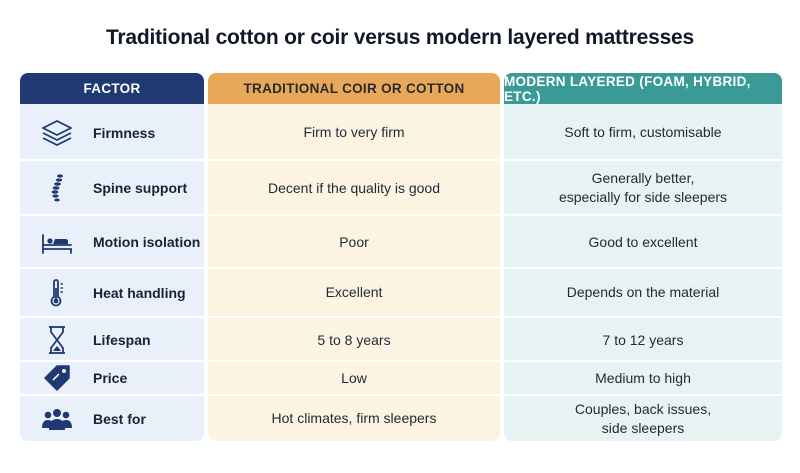  I want to click on factor-cell: Firmness, so click(112, 132).